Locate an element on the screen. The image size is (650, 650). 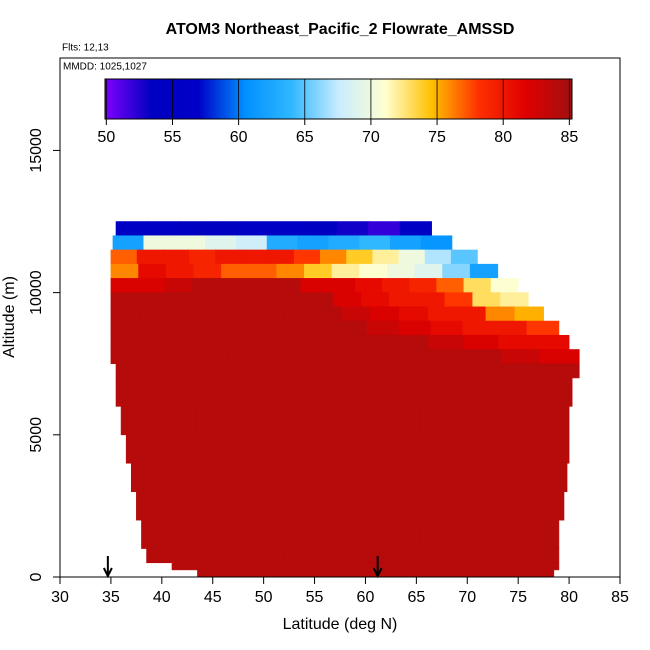
dates-label: MMDD: 1025,1027 is located at coordinates (105, 67).